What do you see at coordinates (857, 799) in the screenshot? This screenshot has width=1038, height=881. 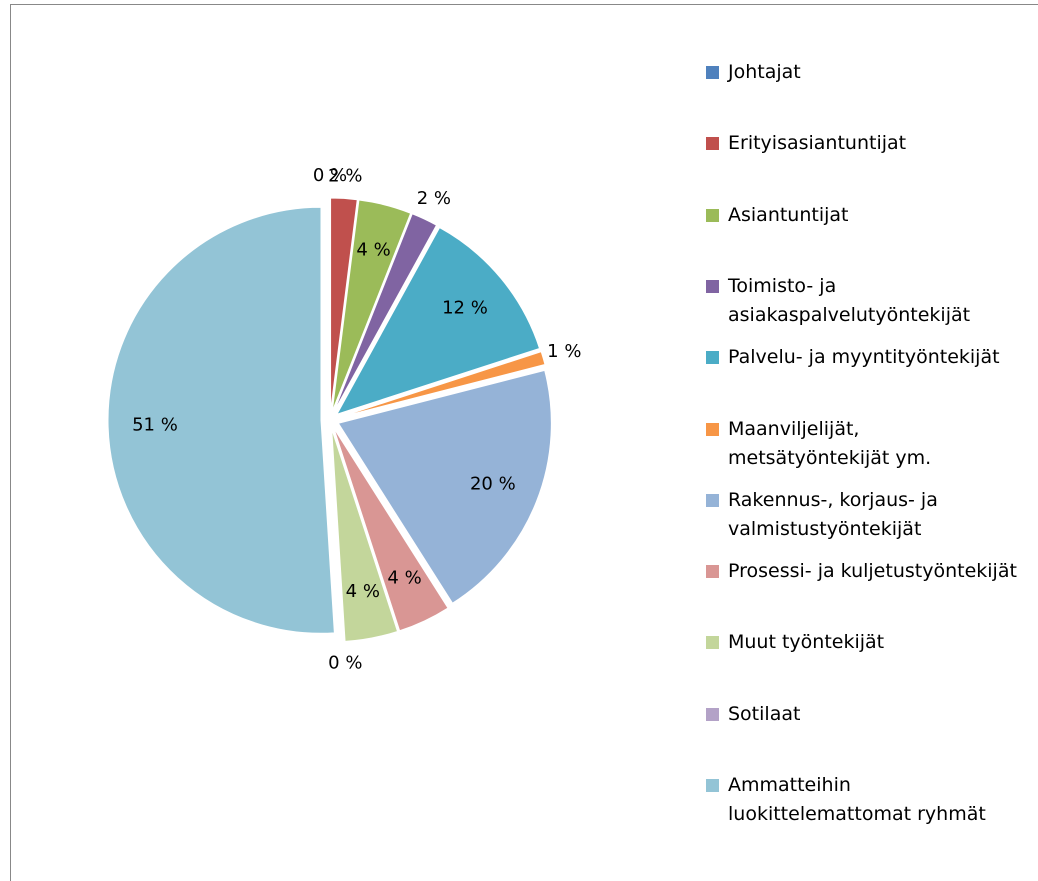 I see `legend-label: Ammatteihin luokittelemattomat ryhmät` at bounding box center [857, 799].